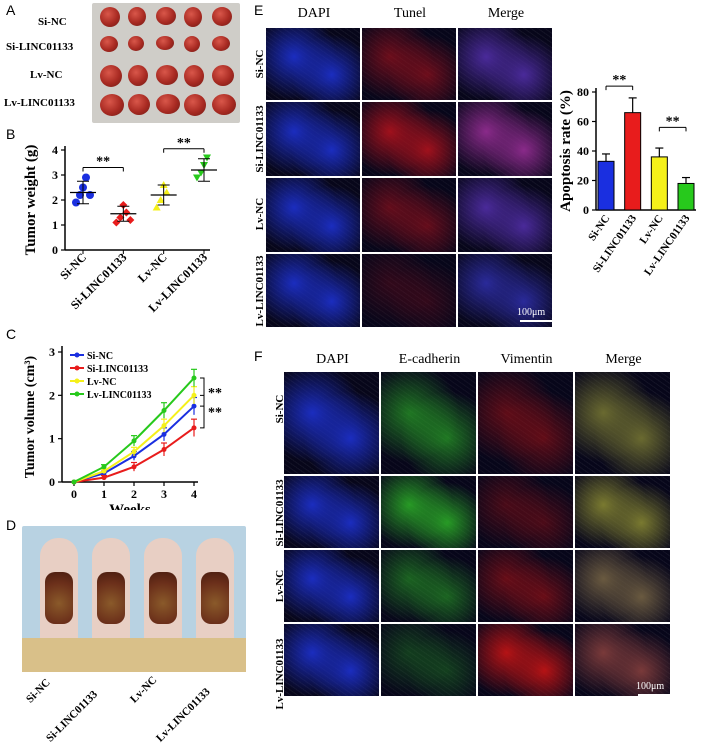  What do you see at coordinates (11, 10) in the screenshot?
I see `panel-a-letter: A` at bounding box center [11, 10].